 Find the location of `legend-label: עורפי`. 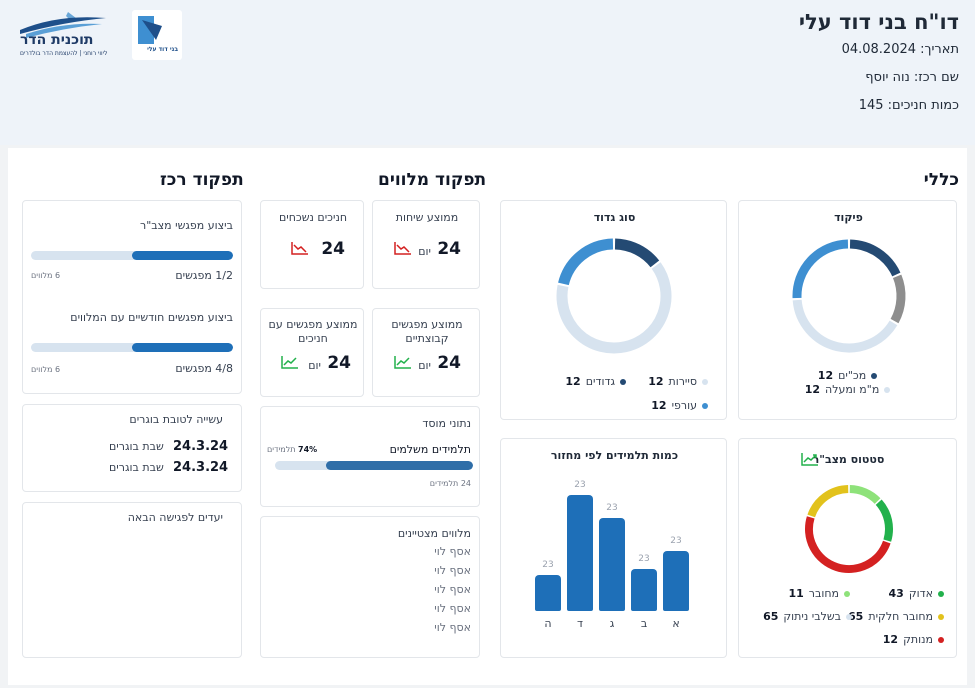

legend-label: עורפי is located at coordinates (684, 405).